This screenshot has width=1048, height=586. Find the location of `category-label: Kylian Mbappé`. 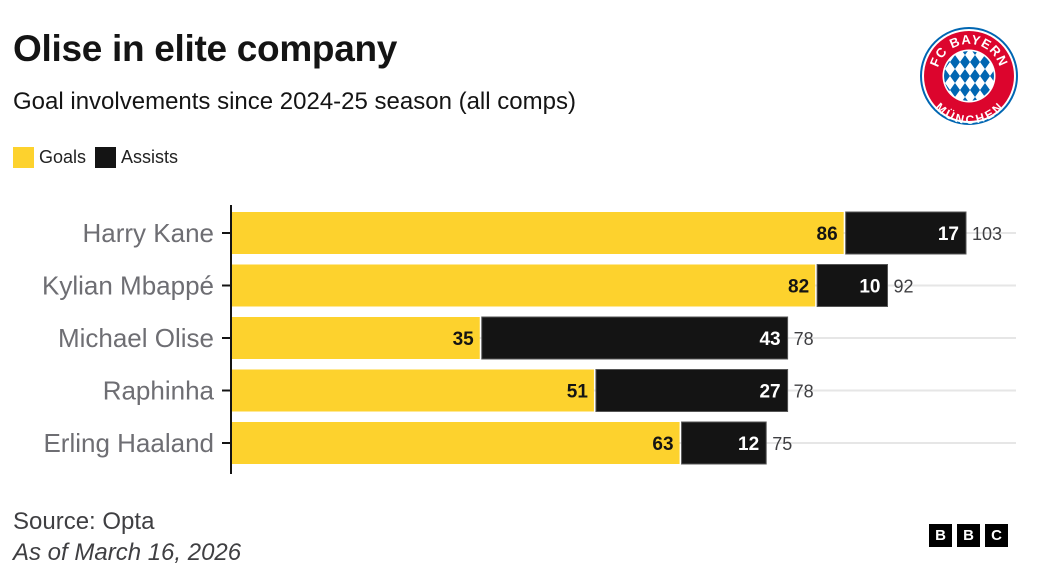

category-label: Kylian Mbappé is located at coordinates (128, 286).